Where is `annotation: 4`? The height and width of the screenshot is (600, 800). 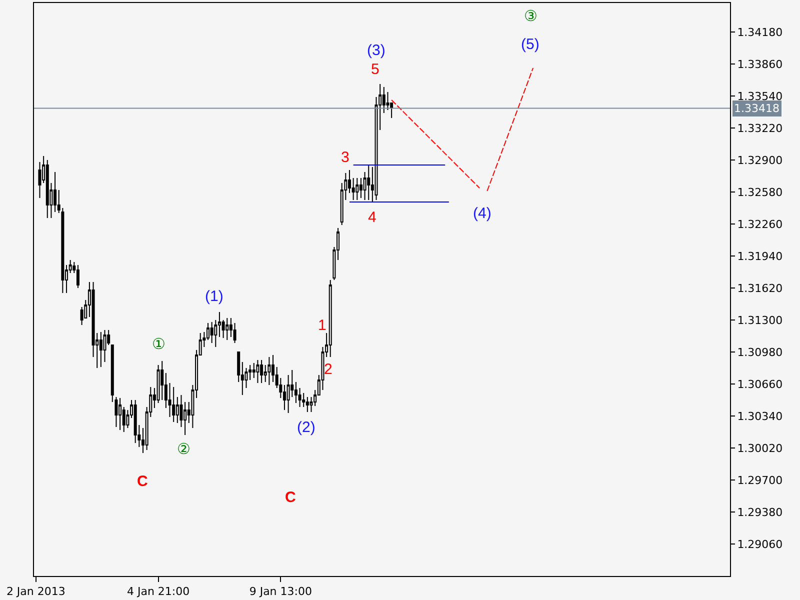 annotation: 4 is located at coordinates (372, 217).